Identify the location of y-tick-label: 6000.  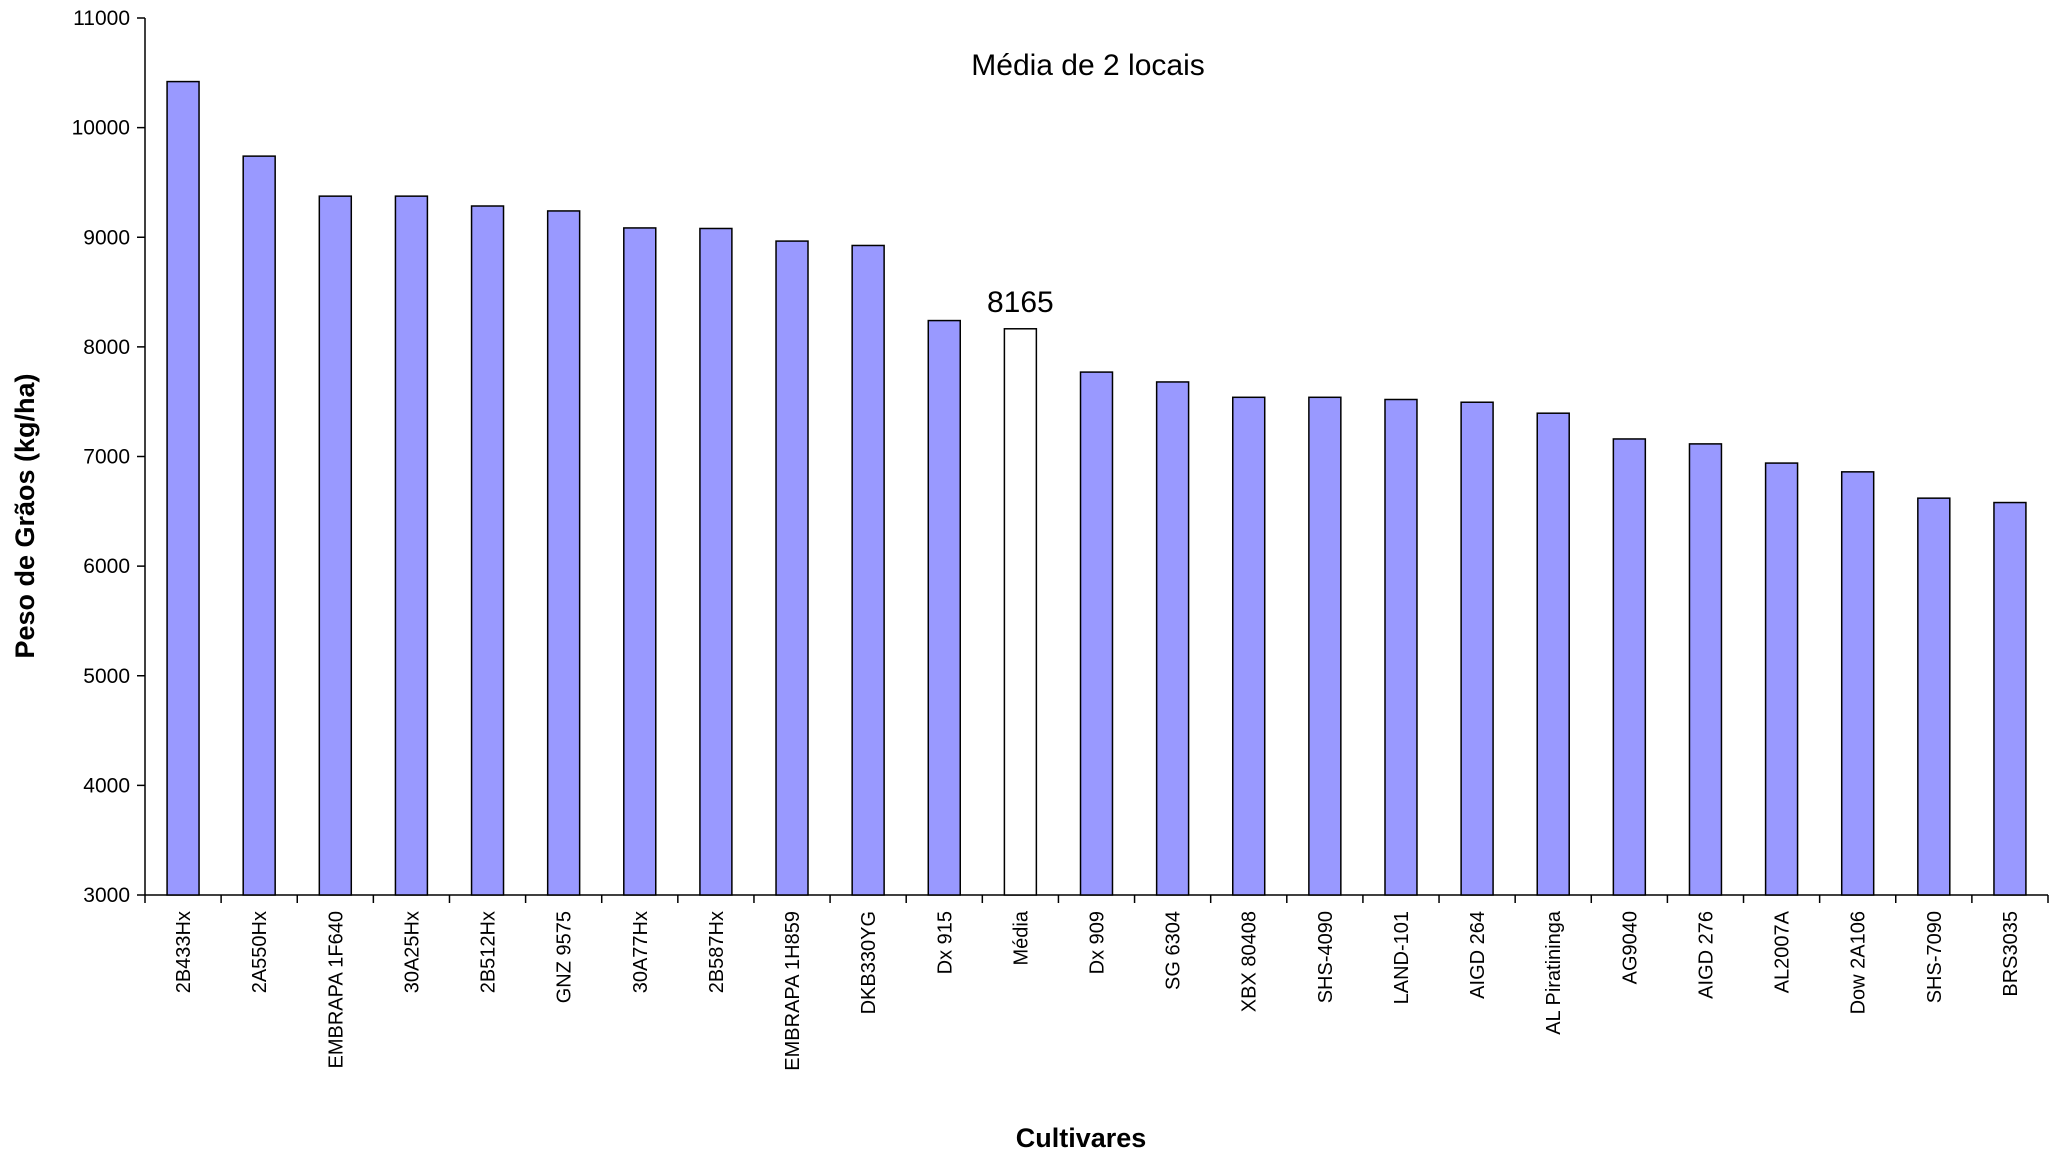
(106, 566).